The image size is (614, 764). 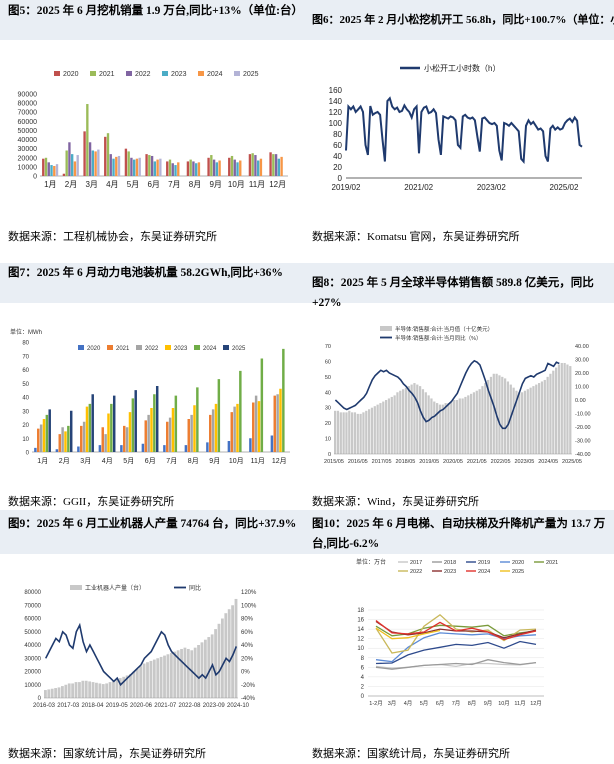 I want to click on x-tick-label: 2023-09, so click(x=214, y=706).